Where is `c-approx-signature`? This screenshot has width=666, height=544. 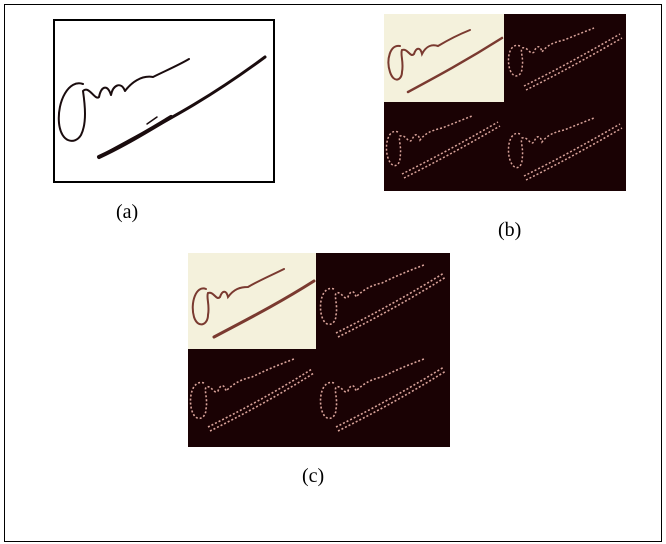
c-approx-signature is located at coordinates (253, 303).